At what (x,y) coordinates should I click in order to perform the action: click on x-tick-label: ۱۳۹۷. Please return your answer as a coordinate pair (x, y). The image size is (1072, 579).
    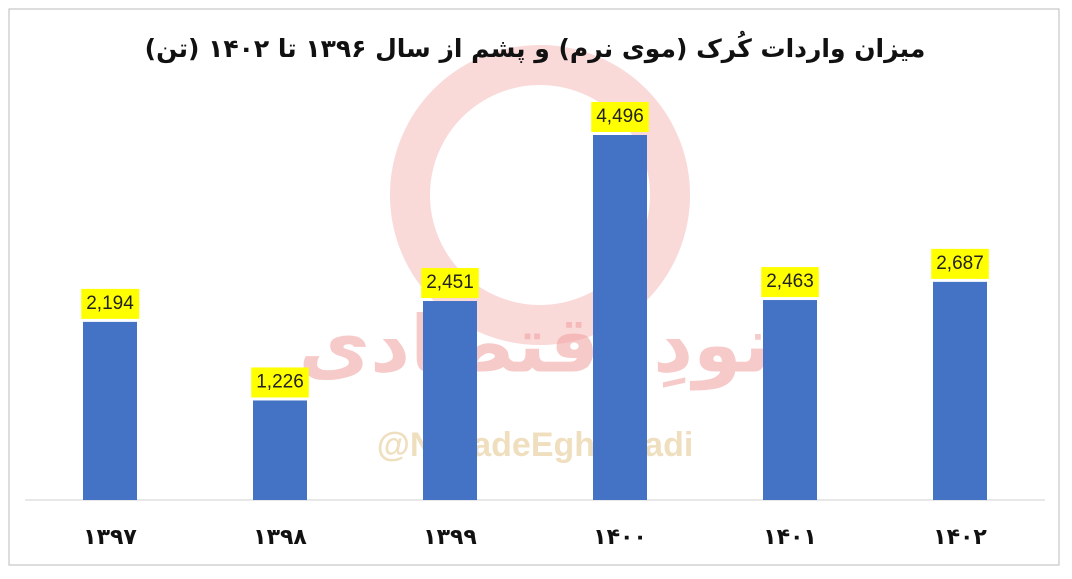
    Looking at the image, I should click on (110, 537).